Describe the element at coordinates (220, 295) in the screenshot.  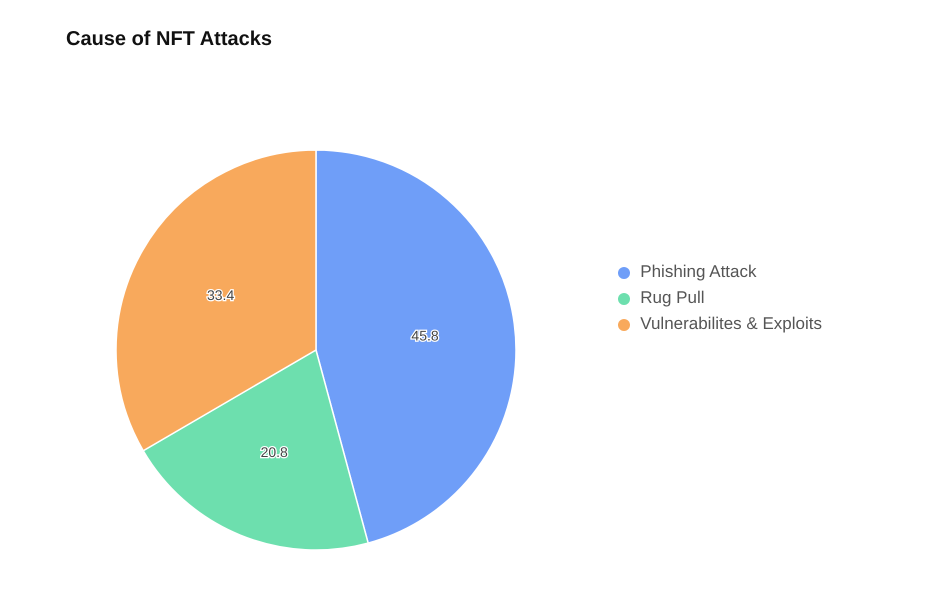
I see `data-label: 33.4` at that location.